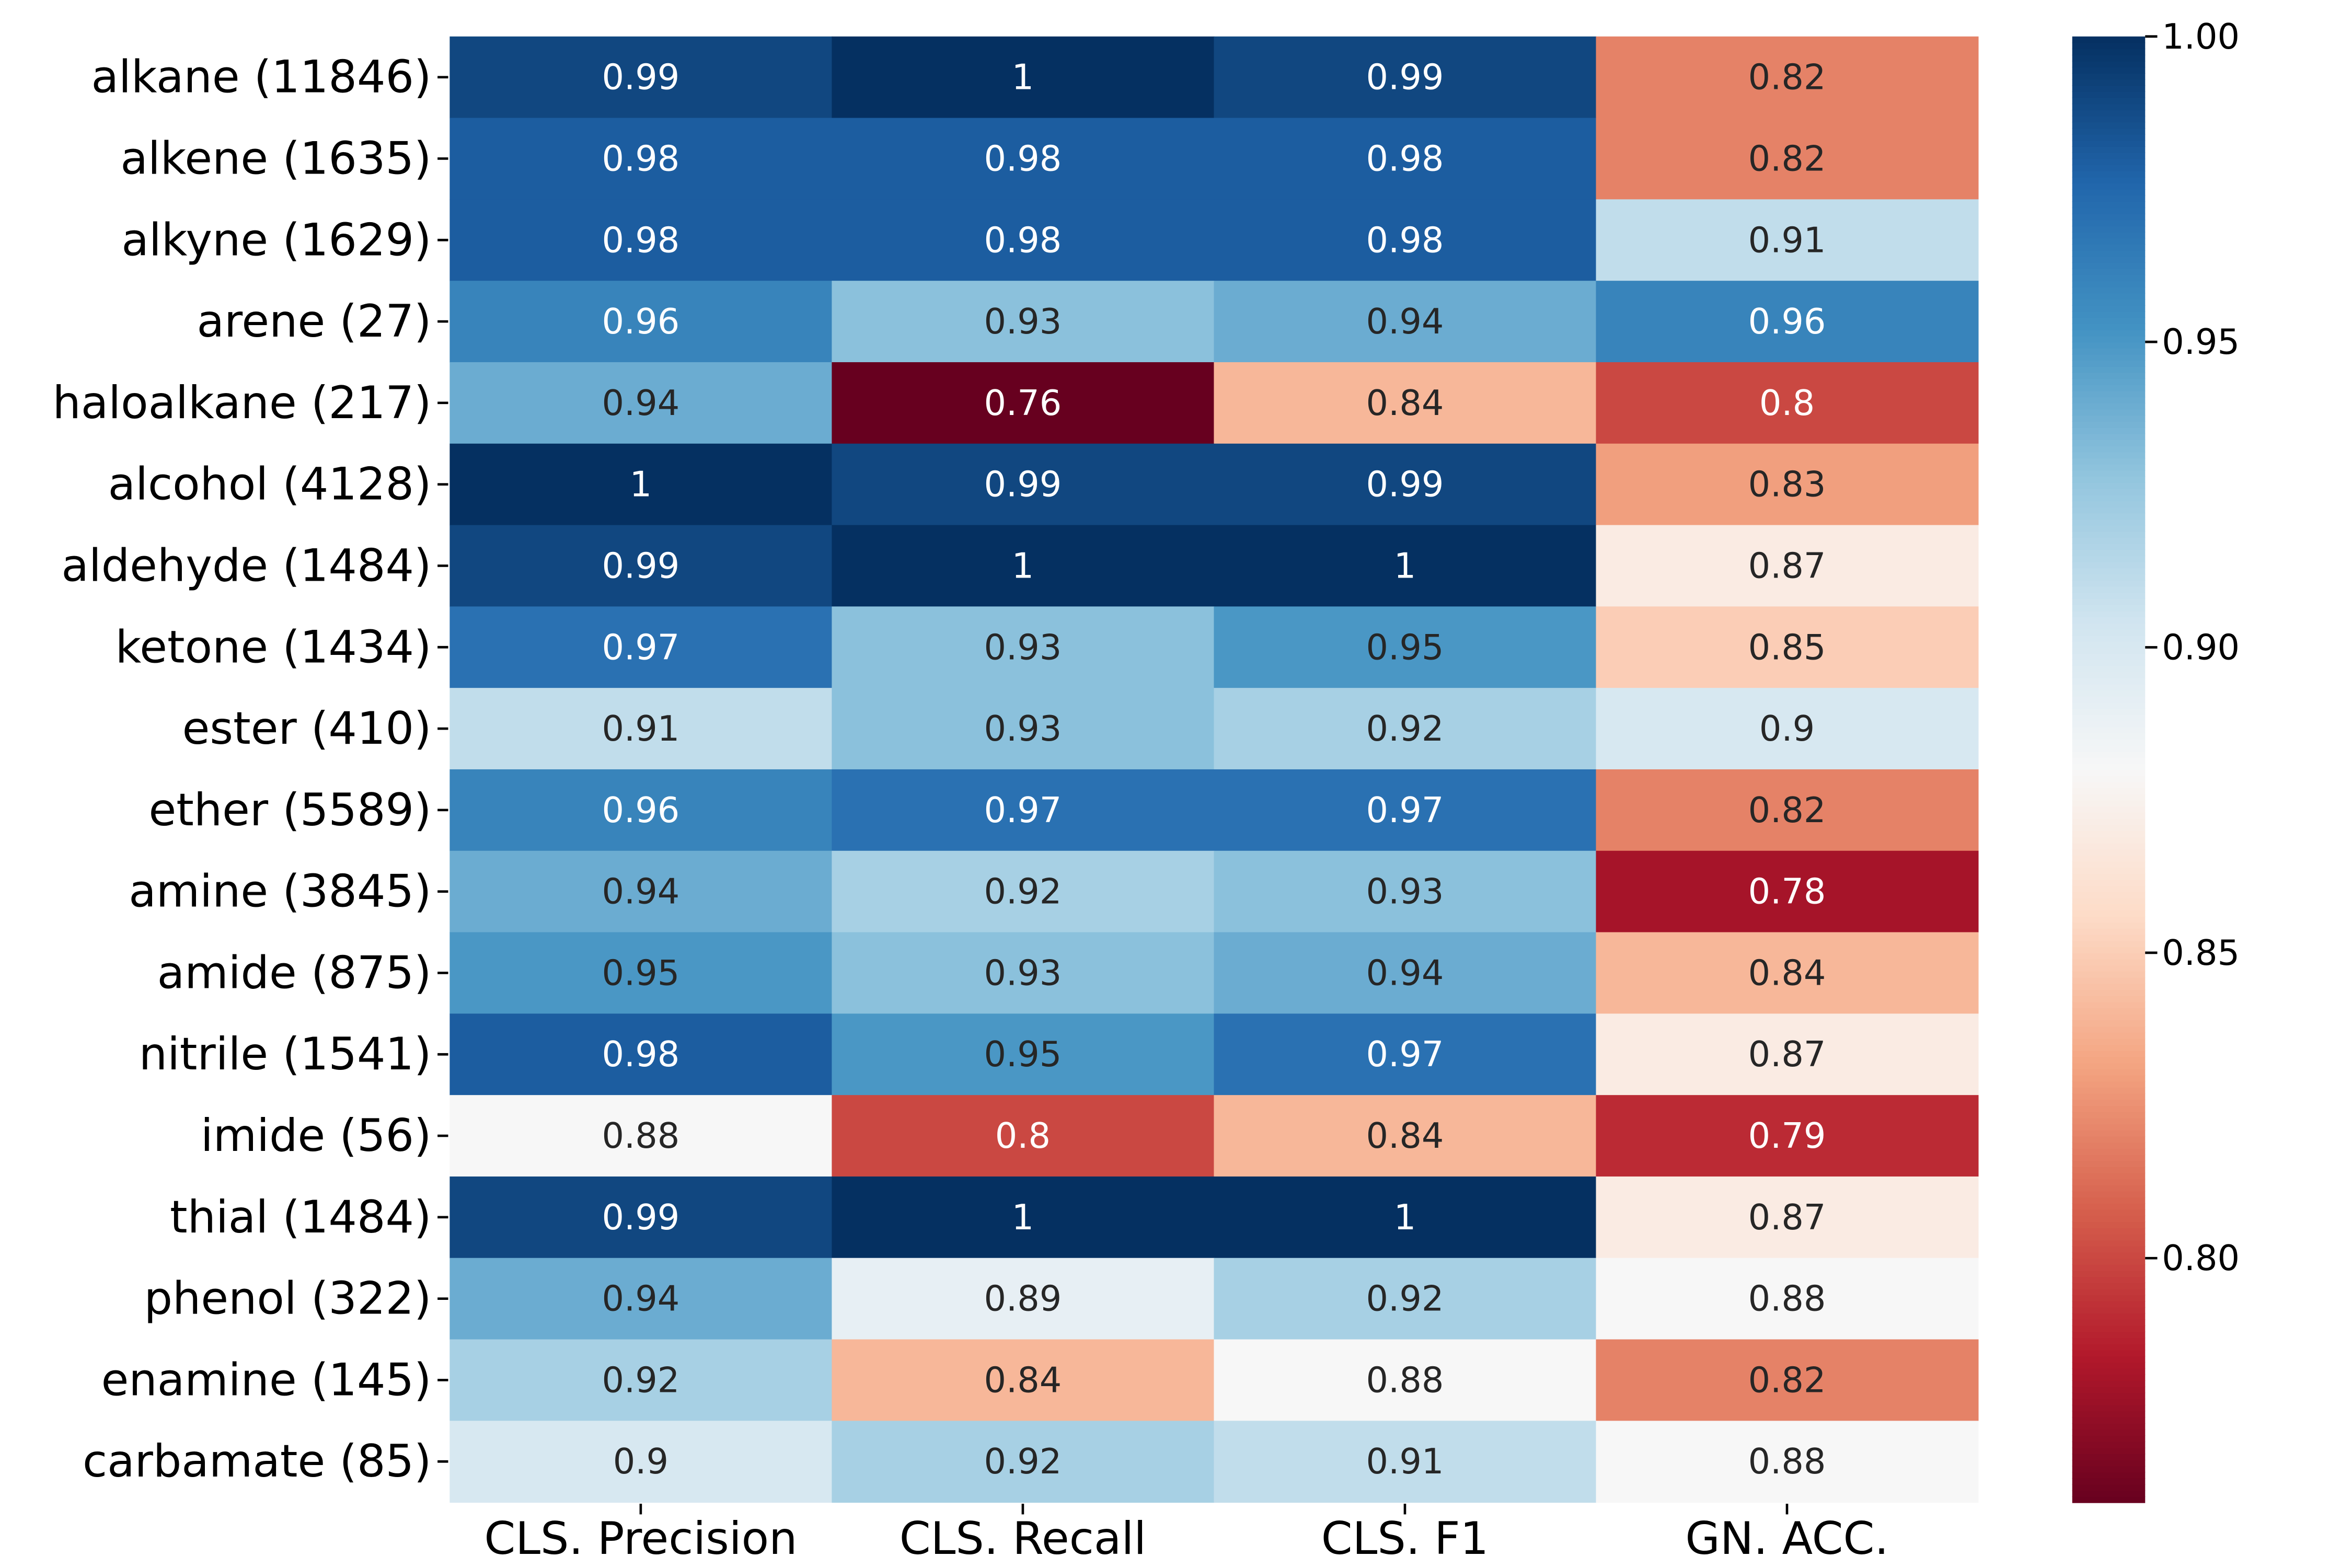 The width and height of the screenshot is (2352, 1568). What do you see at coordinates (1787, 158) in the screenshot?
I see `cell-value-label: 0.82` at bounding box center [1787, 158].